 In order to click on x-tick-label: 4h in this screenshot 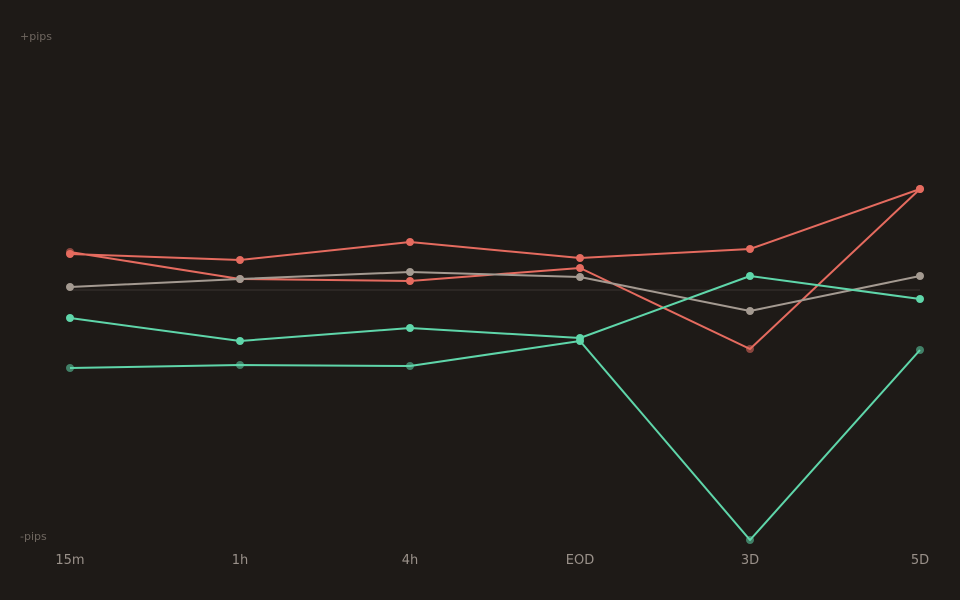, I will do `click(410, 560)`.